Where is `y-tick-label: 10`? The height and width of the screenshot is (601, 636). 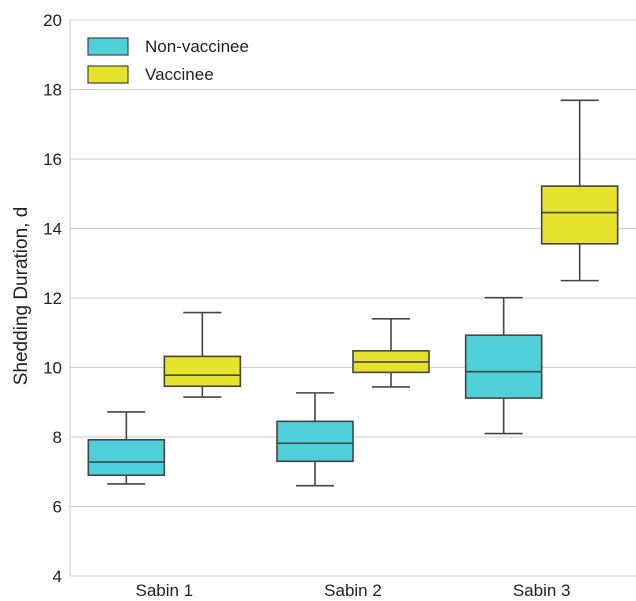
y-tick-label: 10 is located at coordinates (52, 368).